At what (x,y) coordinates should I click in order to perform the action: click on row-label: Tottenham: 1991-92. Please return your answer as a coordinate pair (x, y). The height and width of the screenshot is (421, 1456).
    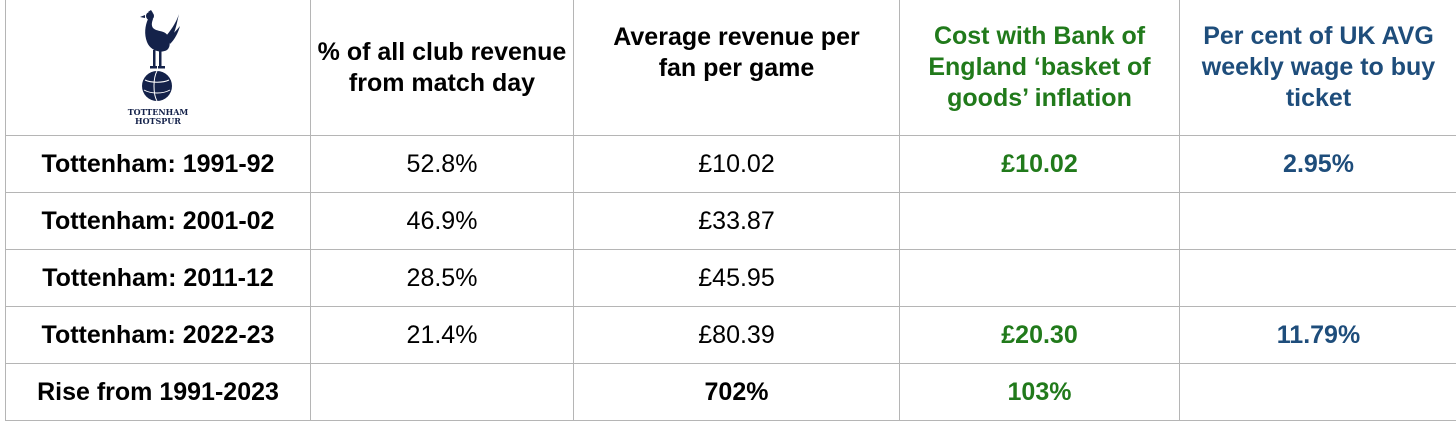
    Looking at the image, I should click on (158, 164).